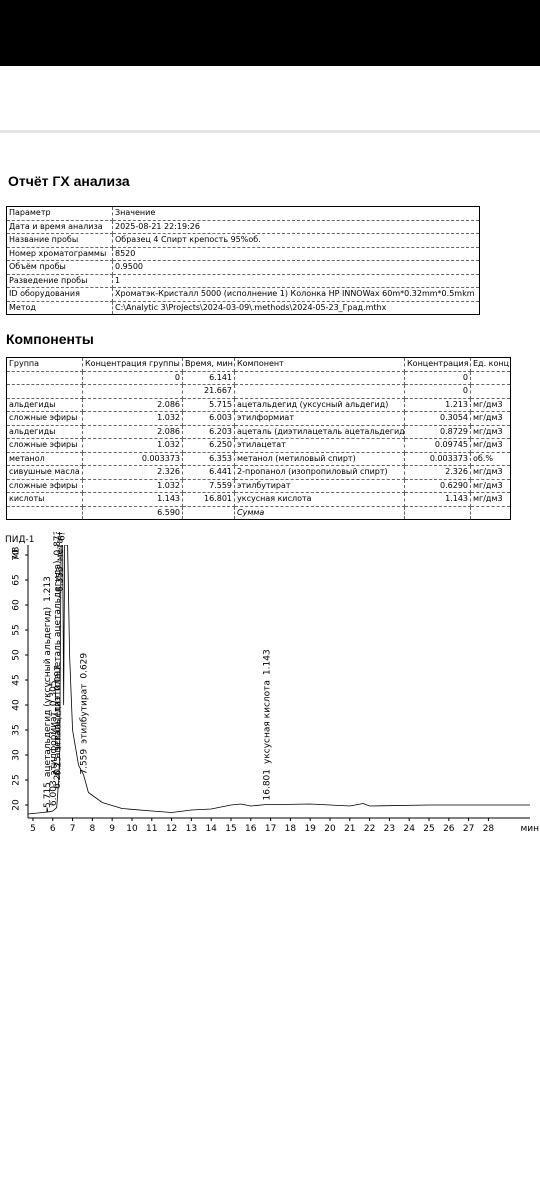  What do you see at coordinates (319, 472) in the screenshot?
I see `cell: 2-пропанол (изопропиловый спирт)` at bounding box center [319, 472].